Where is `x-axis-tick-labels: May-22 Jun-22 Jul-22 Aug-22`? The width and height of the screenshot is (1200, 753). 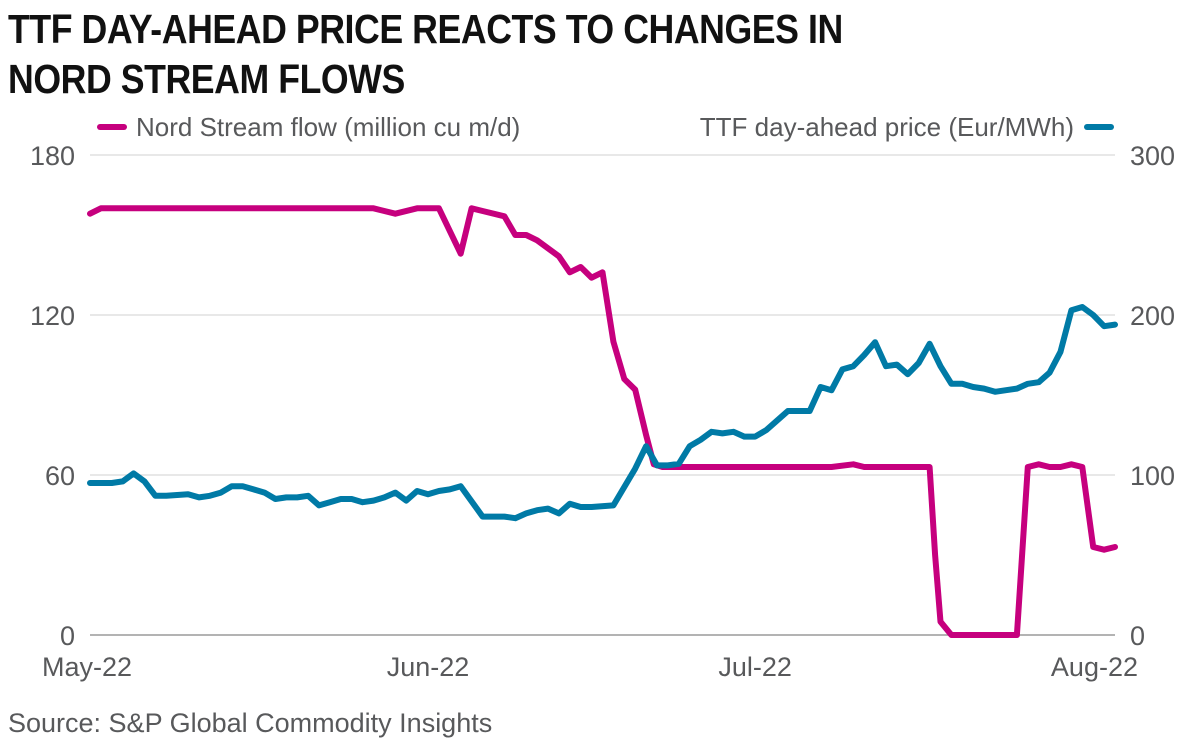 x-axis-tick-labels: May-22 Jun-22 Jul-22 Aug-22 is located at coordinates (590, 667).